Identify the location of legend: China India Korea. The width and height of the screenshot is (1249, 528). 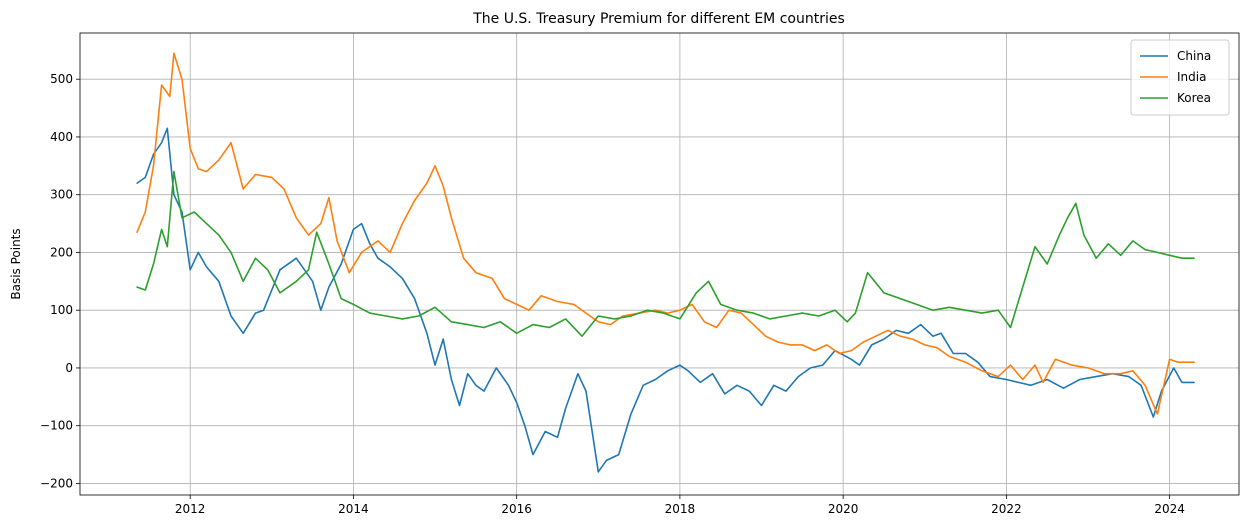
(1180, 77).